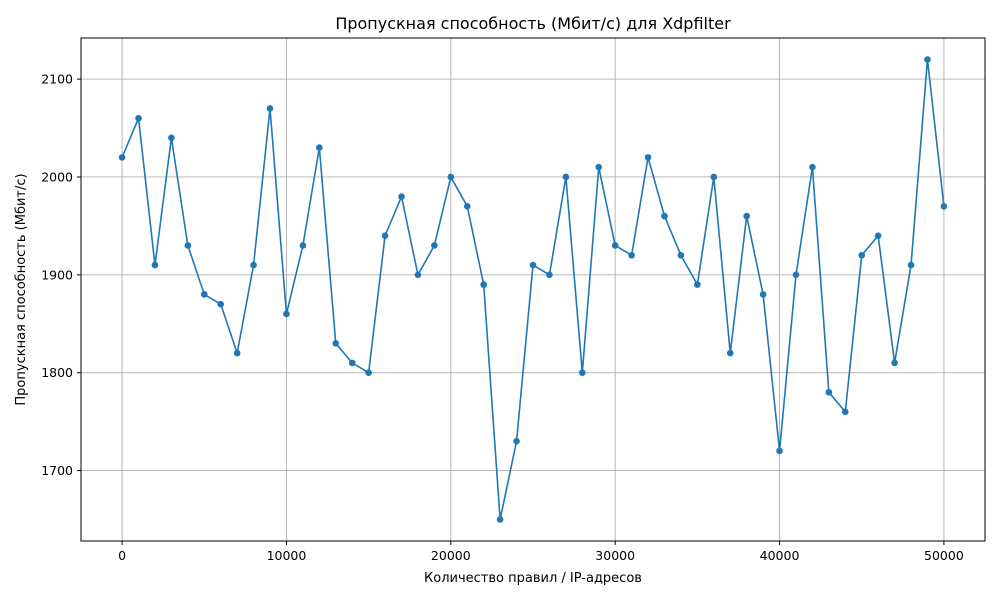  I want to click on x-tick-label: 10000, so click(287, 555).